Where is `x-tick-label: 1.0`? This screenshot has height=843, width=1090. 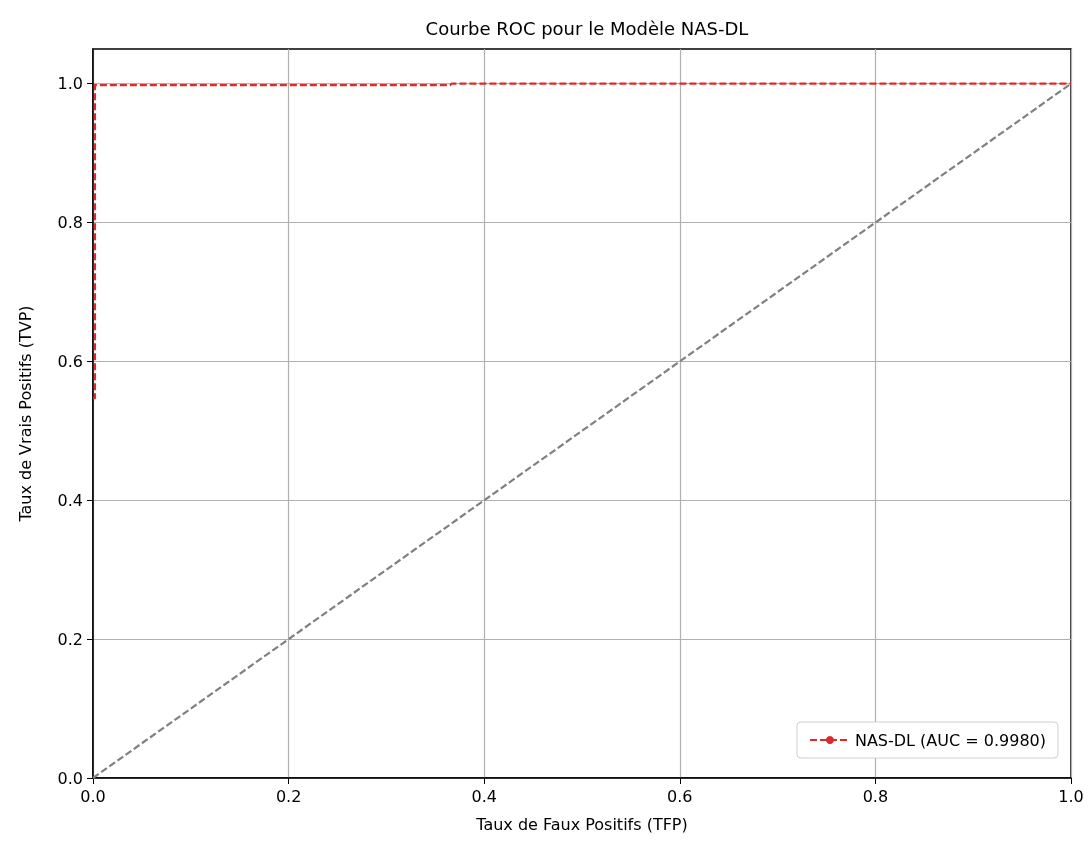
x-tick-label: 1.0 is located at coordinates (1071, 796).